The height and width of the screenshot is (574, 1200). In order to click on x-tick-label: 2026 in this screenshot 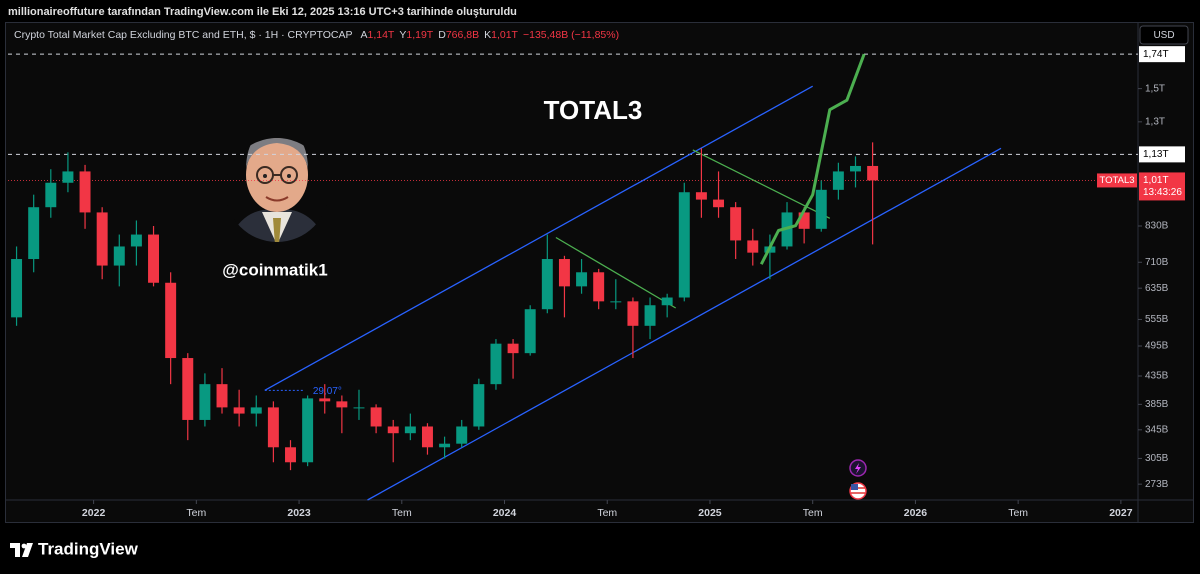, I will do `click(916, 513)`.